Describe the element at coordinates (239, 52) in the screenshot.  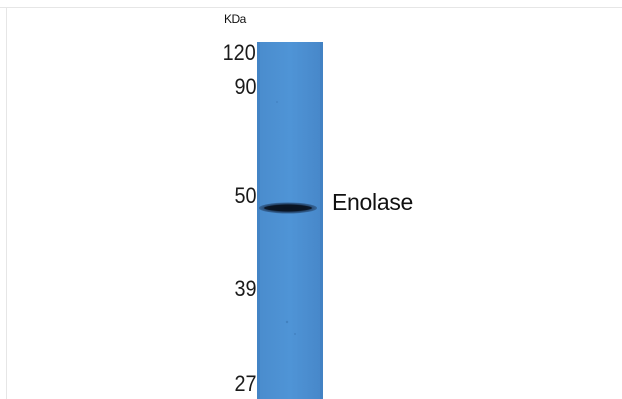
I see `marker-120: 120` at that location.